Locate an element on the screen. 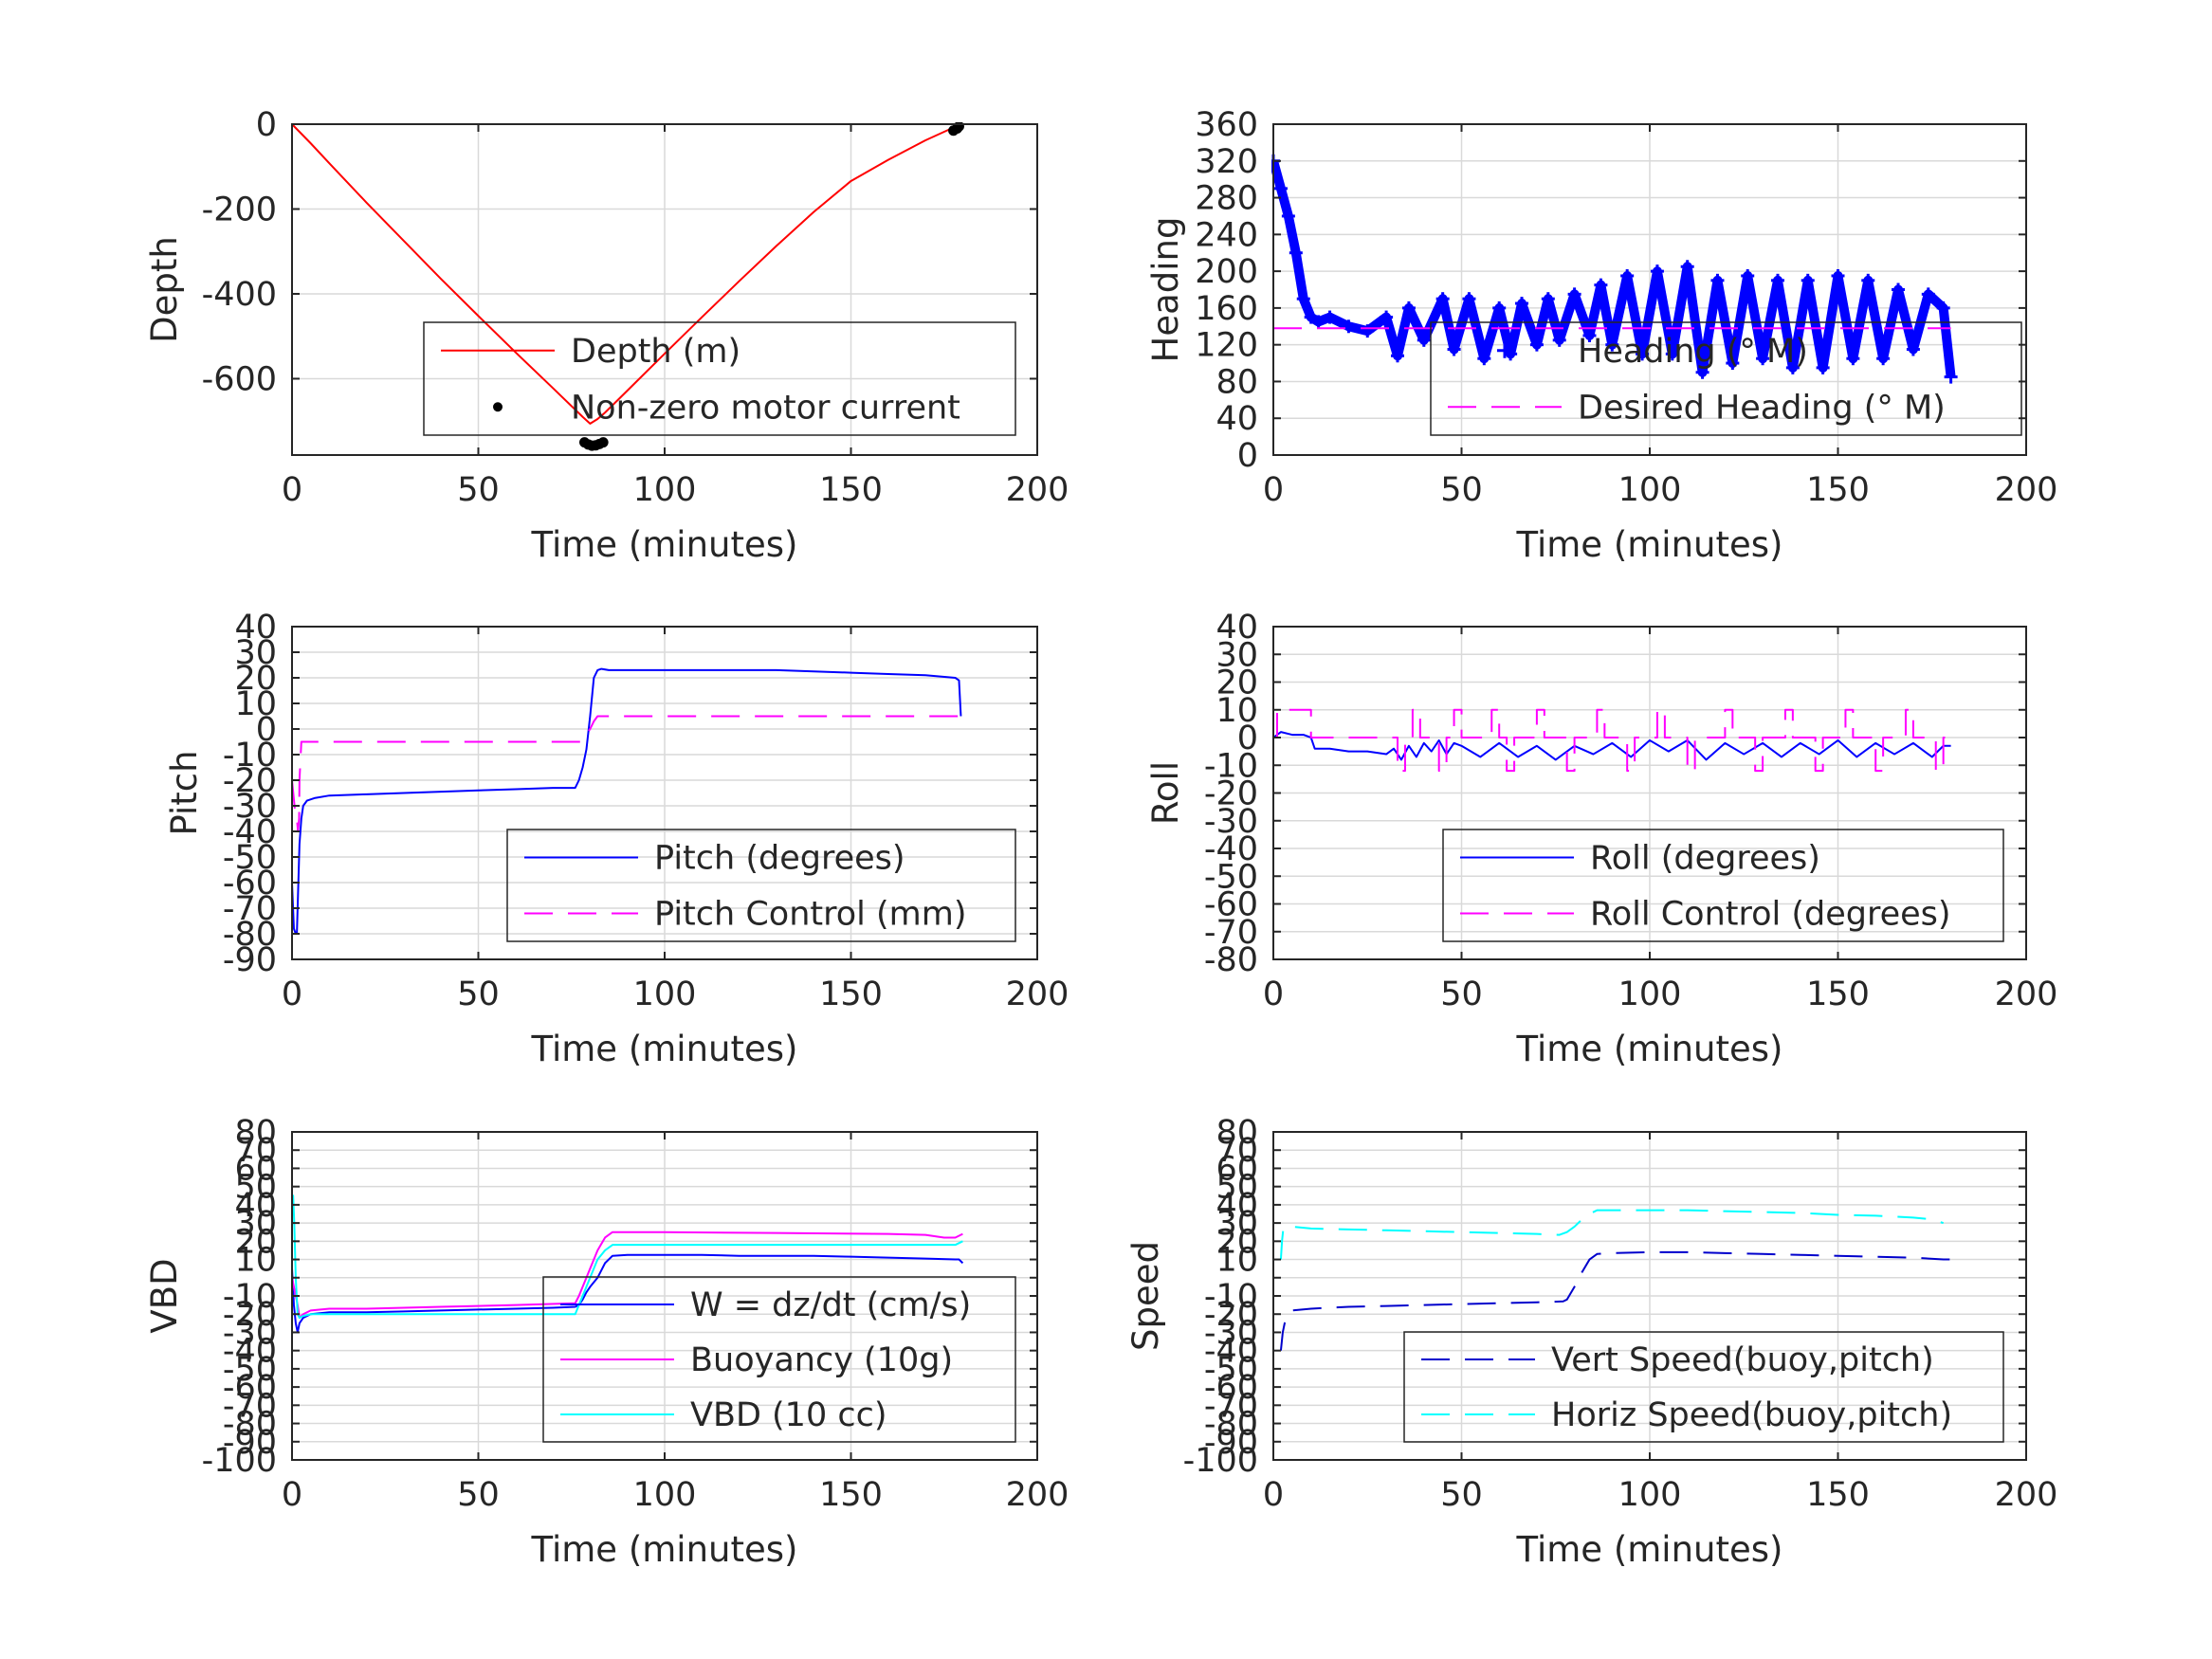  legend-label: Buoyancy (10g) is located at coordinates (821, 1360).